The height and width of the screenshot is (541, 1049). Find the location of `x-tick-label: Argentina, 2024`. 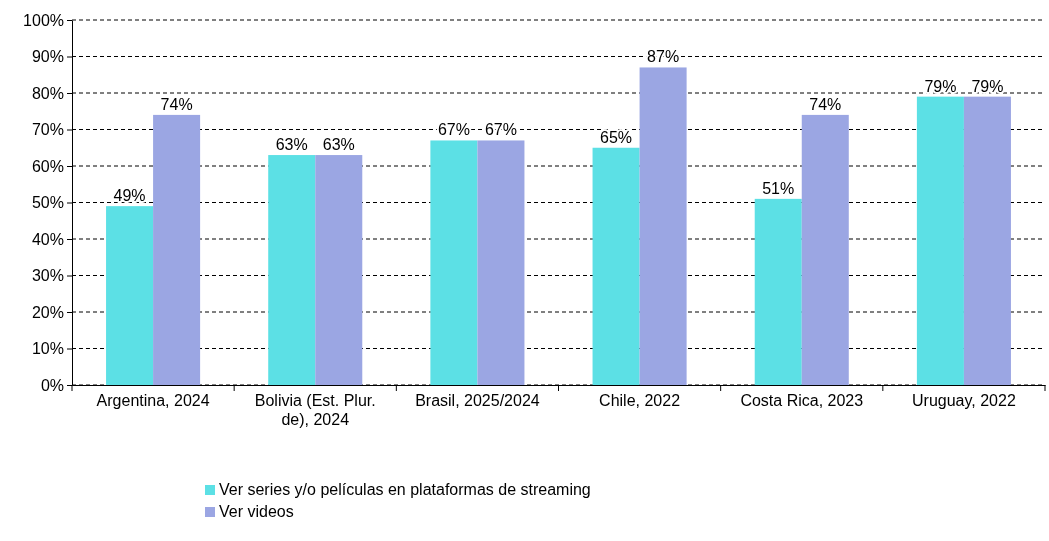

x-tick-label: Argentina, 2024 is located at coordinates (153, 400).